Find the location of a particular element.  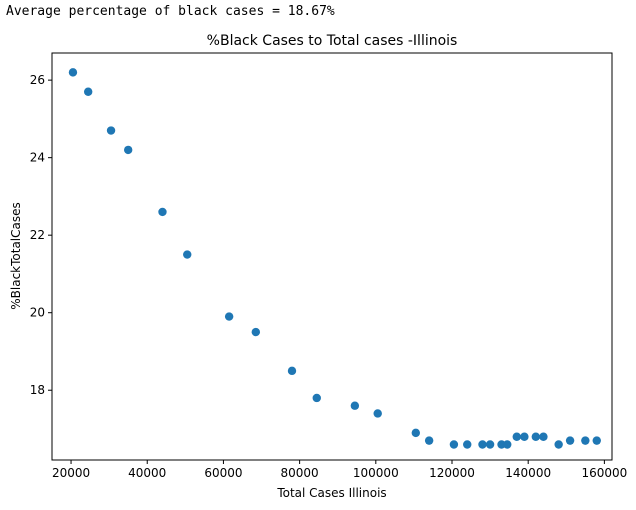

x-axis-label: Total Cases Illinois is located at coordinates (331, 493).